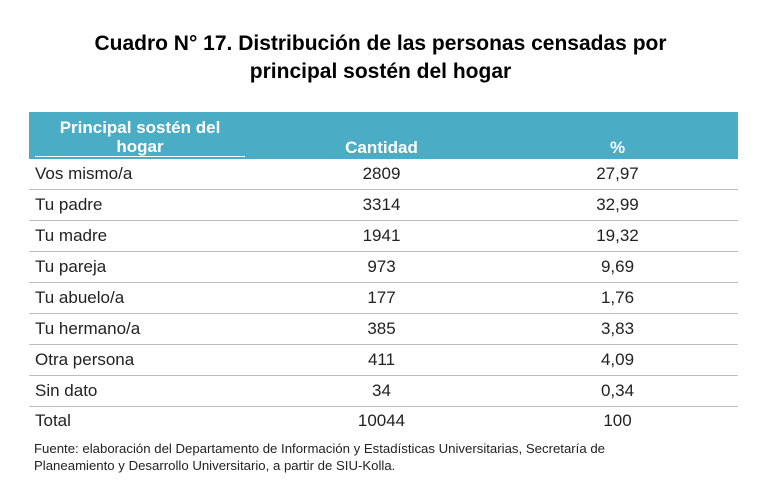 The width and height of the screenshot is (761, 493). I want to click on row-cantidad: 177, so click(381, 298).